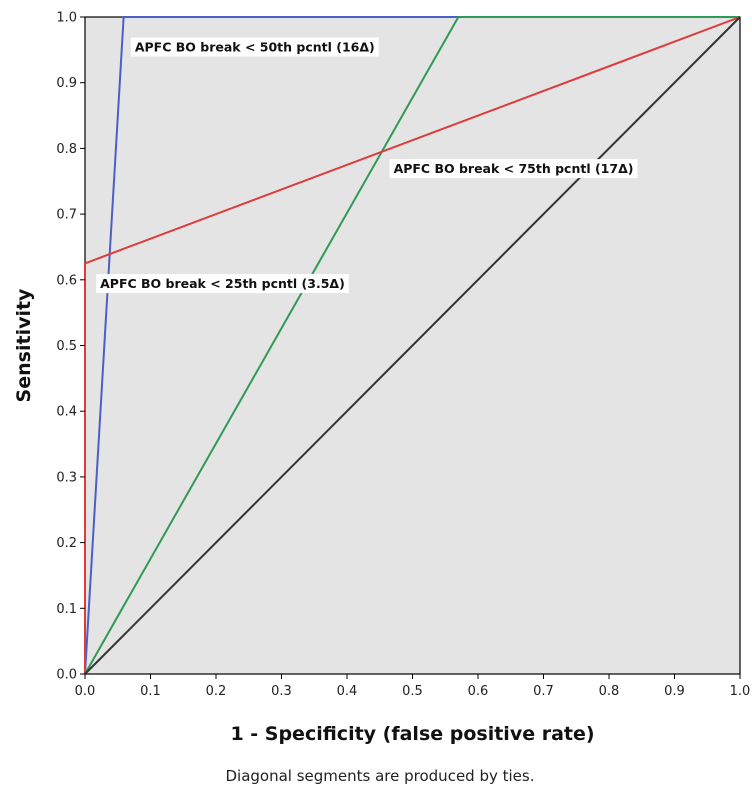 The image size is (752, 791). Describe the element at coordinates (66, 18) in the screenshot. I see `y-tick-label: 1.0` at that location.